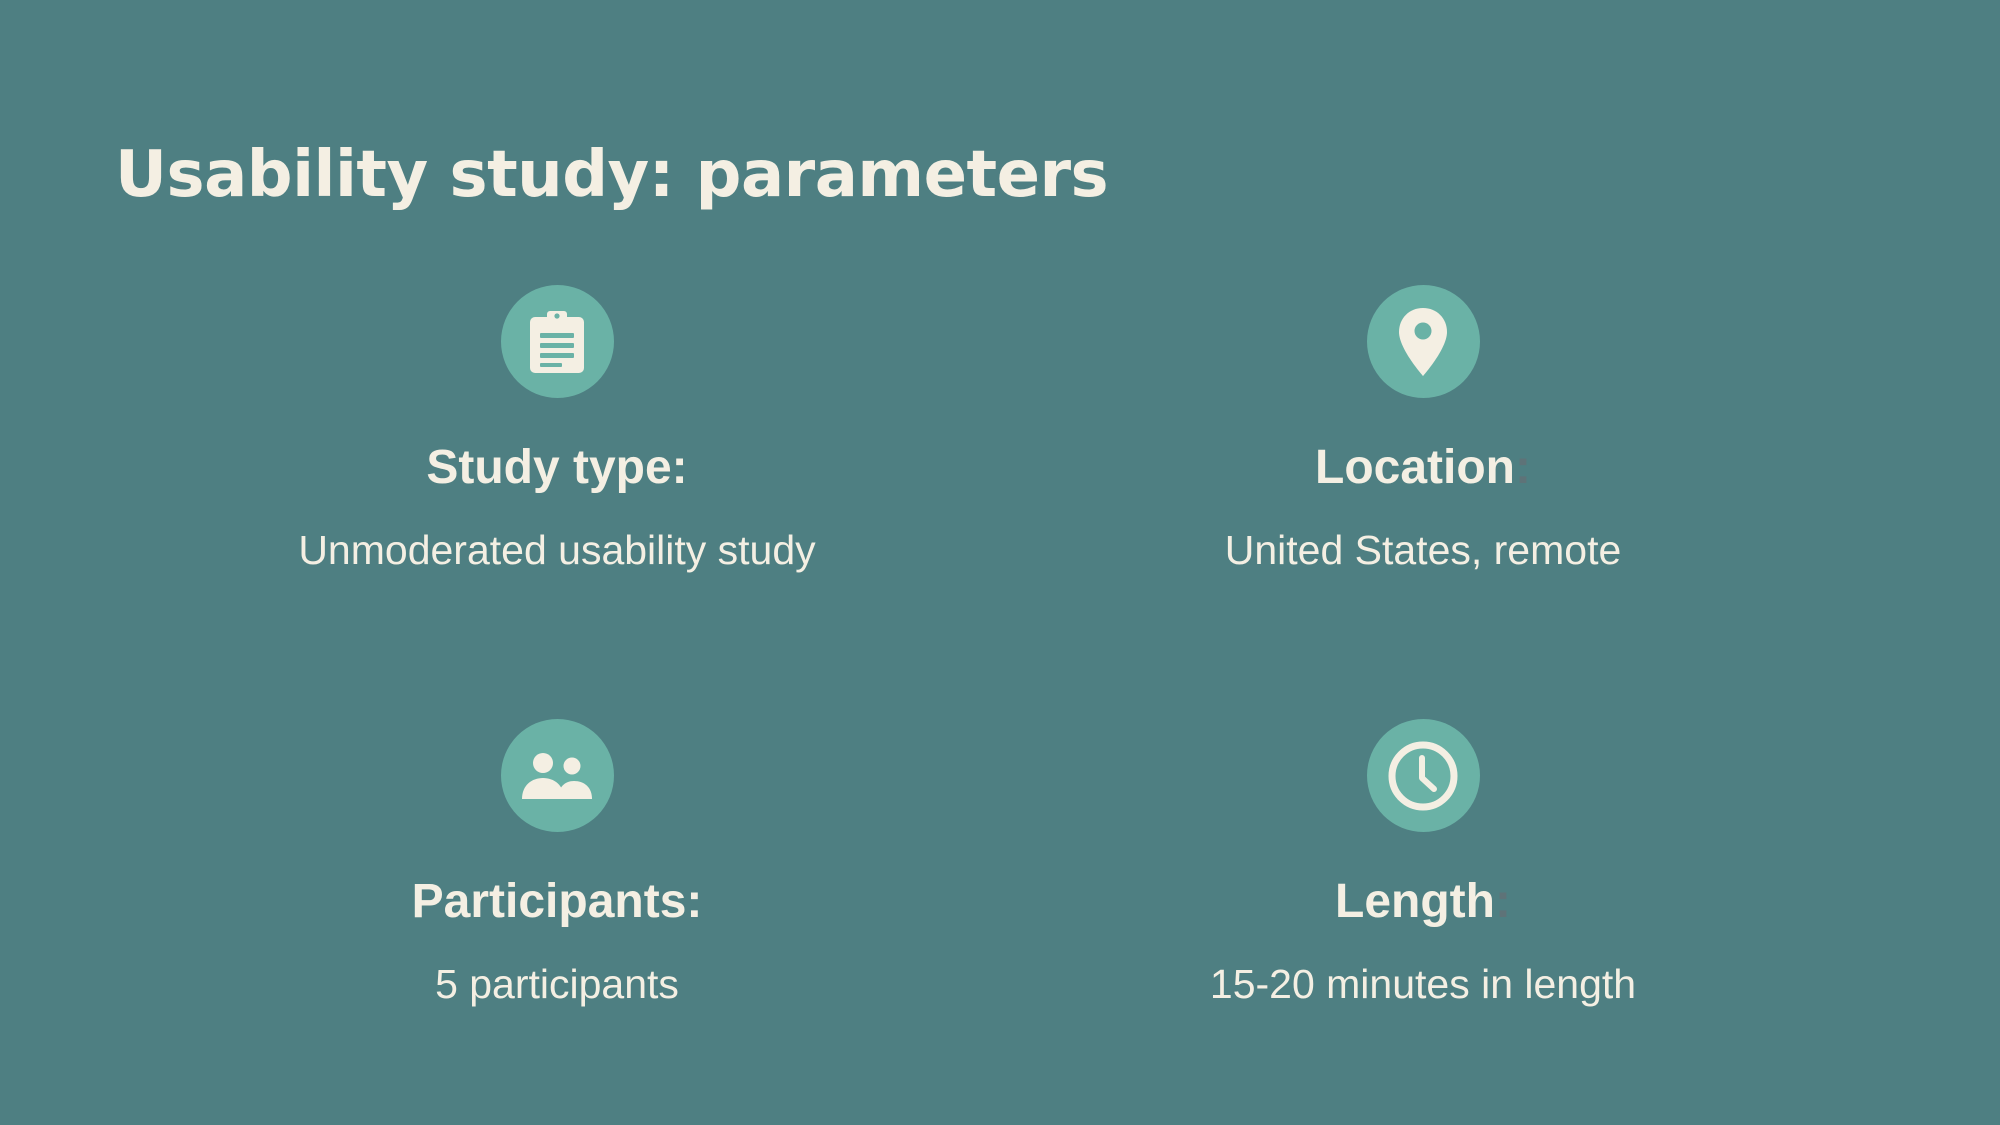  What do you see at coordinates (1423, 550) in the screenshot?
I see `param-value: United States, remote` at bounding box center [1423, 550].